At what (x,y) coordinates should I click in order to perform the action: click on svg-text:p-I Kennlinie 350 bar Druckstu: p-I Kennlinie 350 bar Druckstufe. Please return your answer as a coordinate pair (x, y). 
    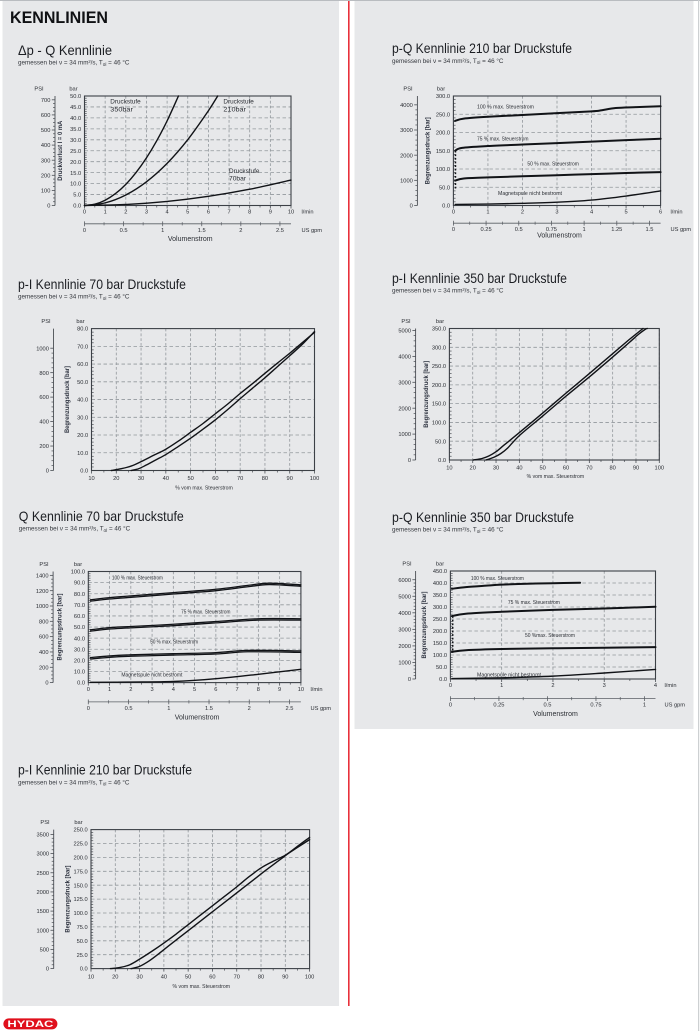
    Looking at the image, I should click on (479, 278).